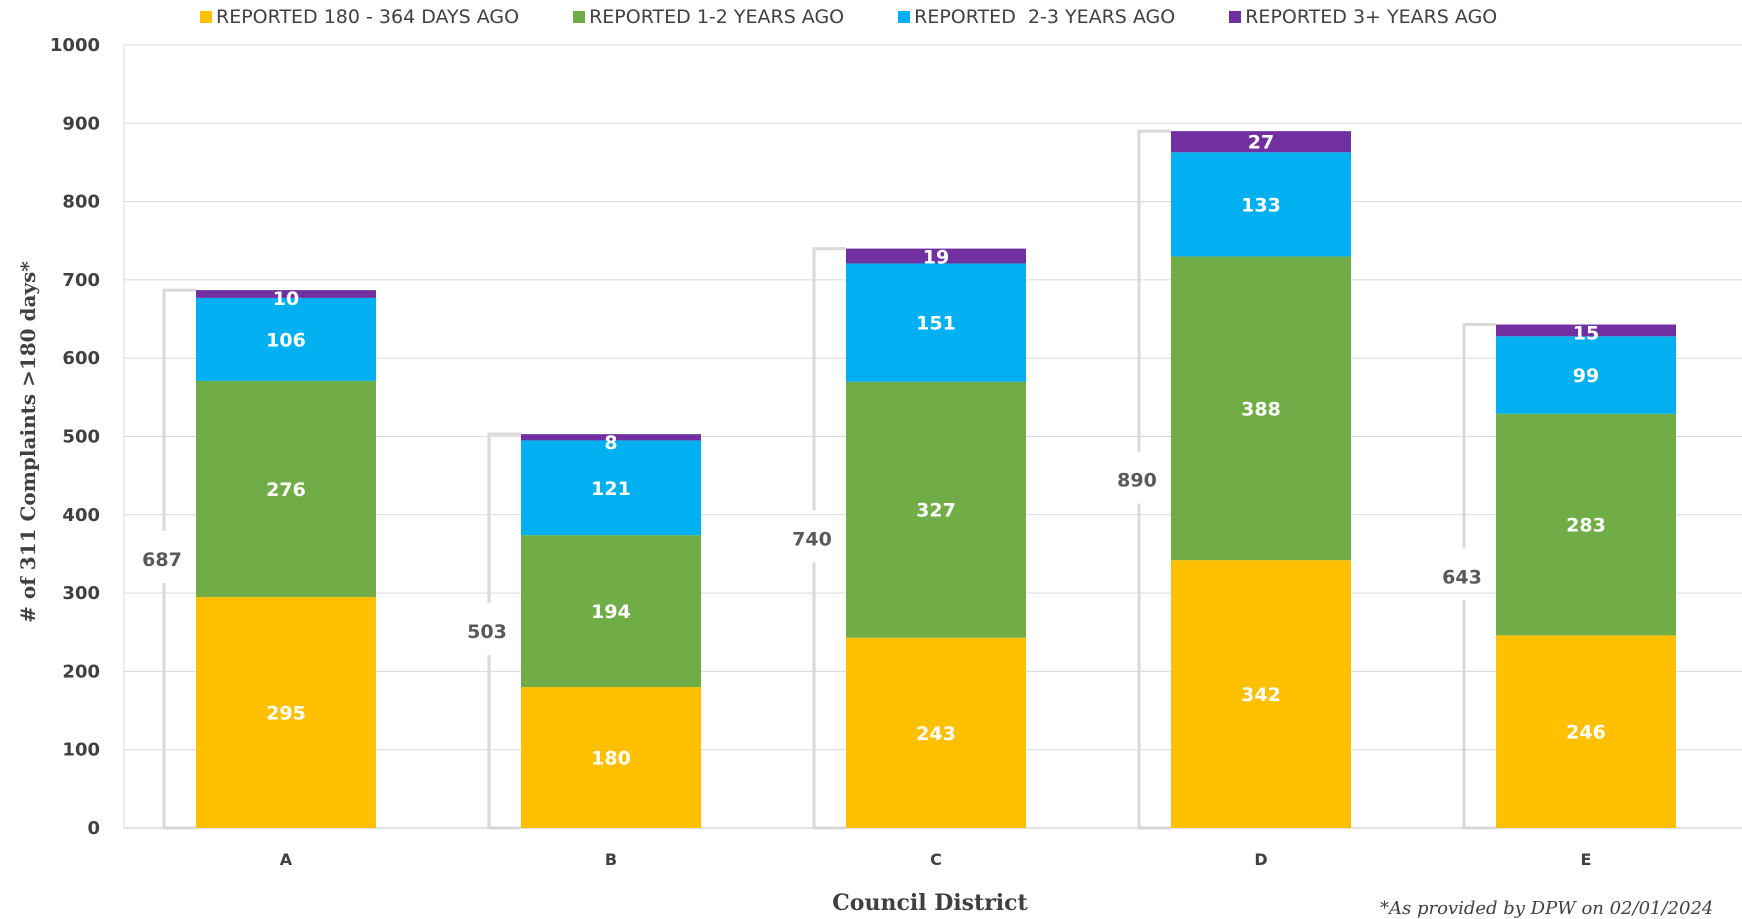 This screenshot has width=1742, height=919. I want to click on y-tick-label: 900, so click(81, 123).